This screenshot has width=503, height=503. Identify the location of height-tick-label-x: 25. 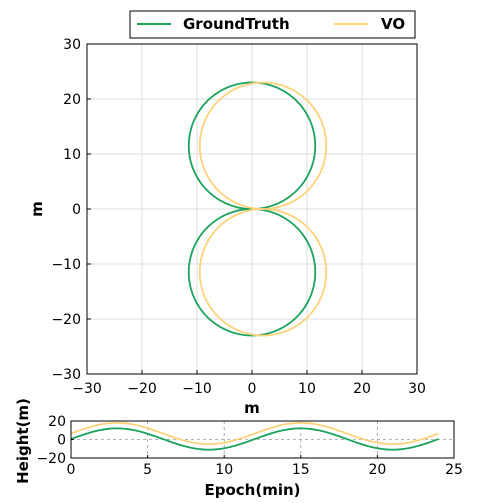
(454, 470).